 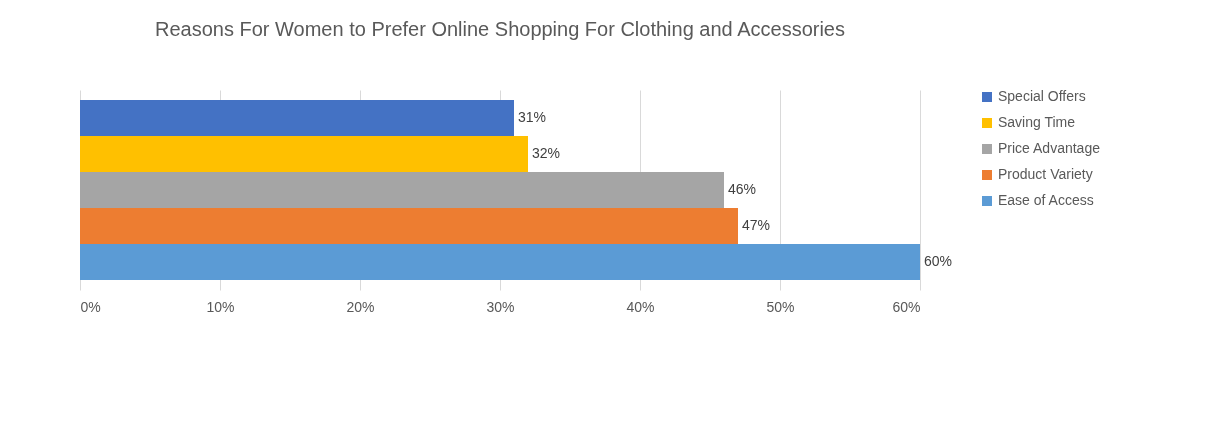 I want to click on legend-label: Ease of Access, so click(x=1046, y=200).